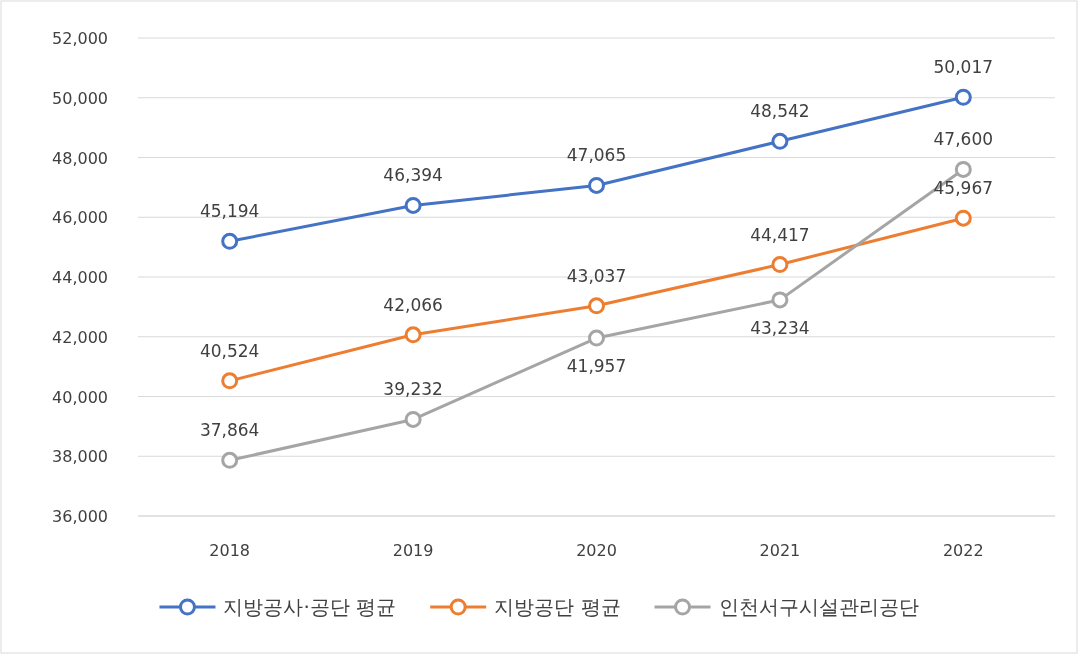 This screenshot has width=1078, height=654. I want to click on x-tick-label: 2020, so click(596, 550).